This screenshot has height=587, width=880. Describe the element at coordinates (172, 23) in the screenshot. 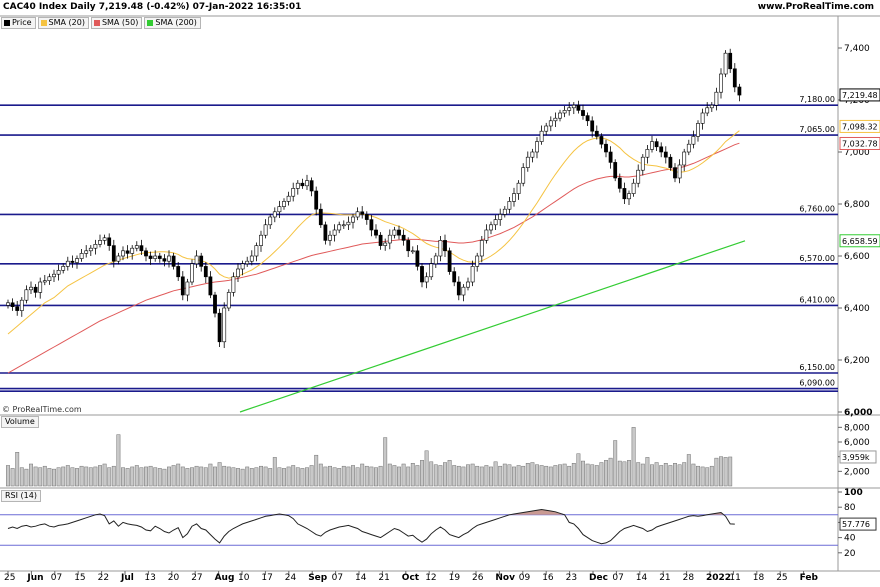

I see `legend-item-sma200: SMA (200)` at that location.